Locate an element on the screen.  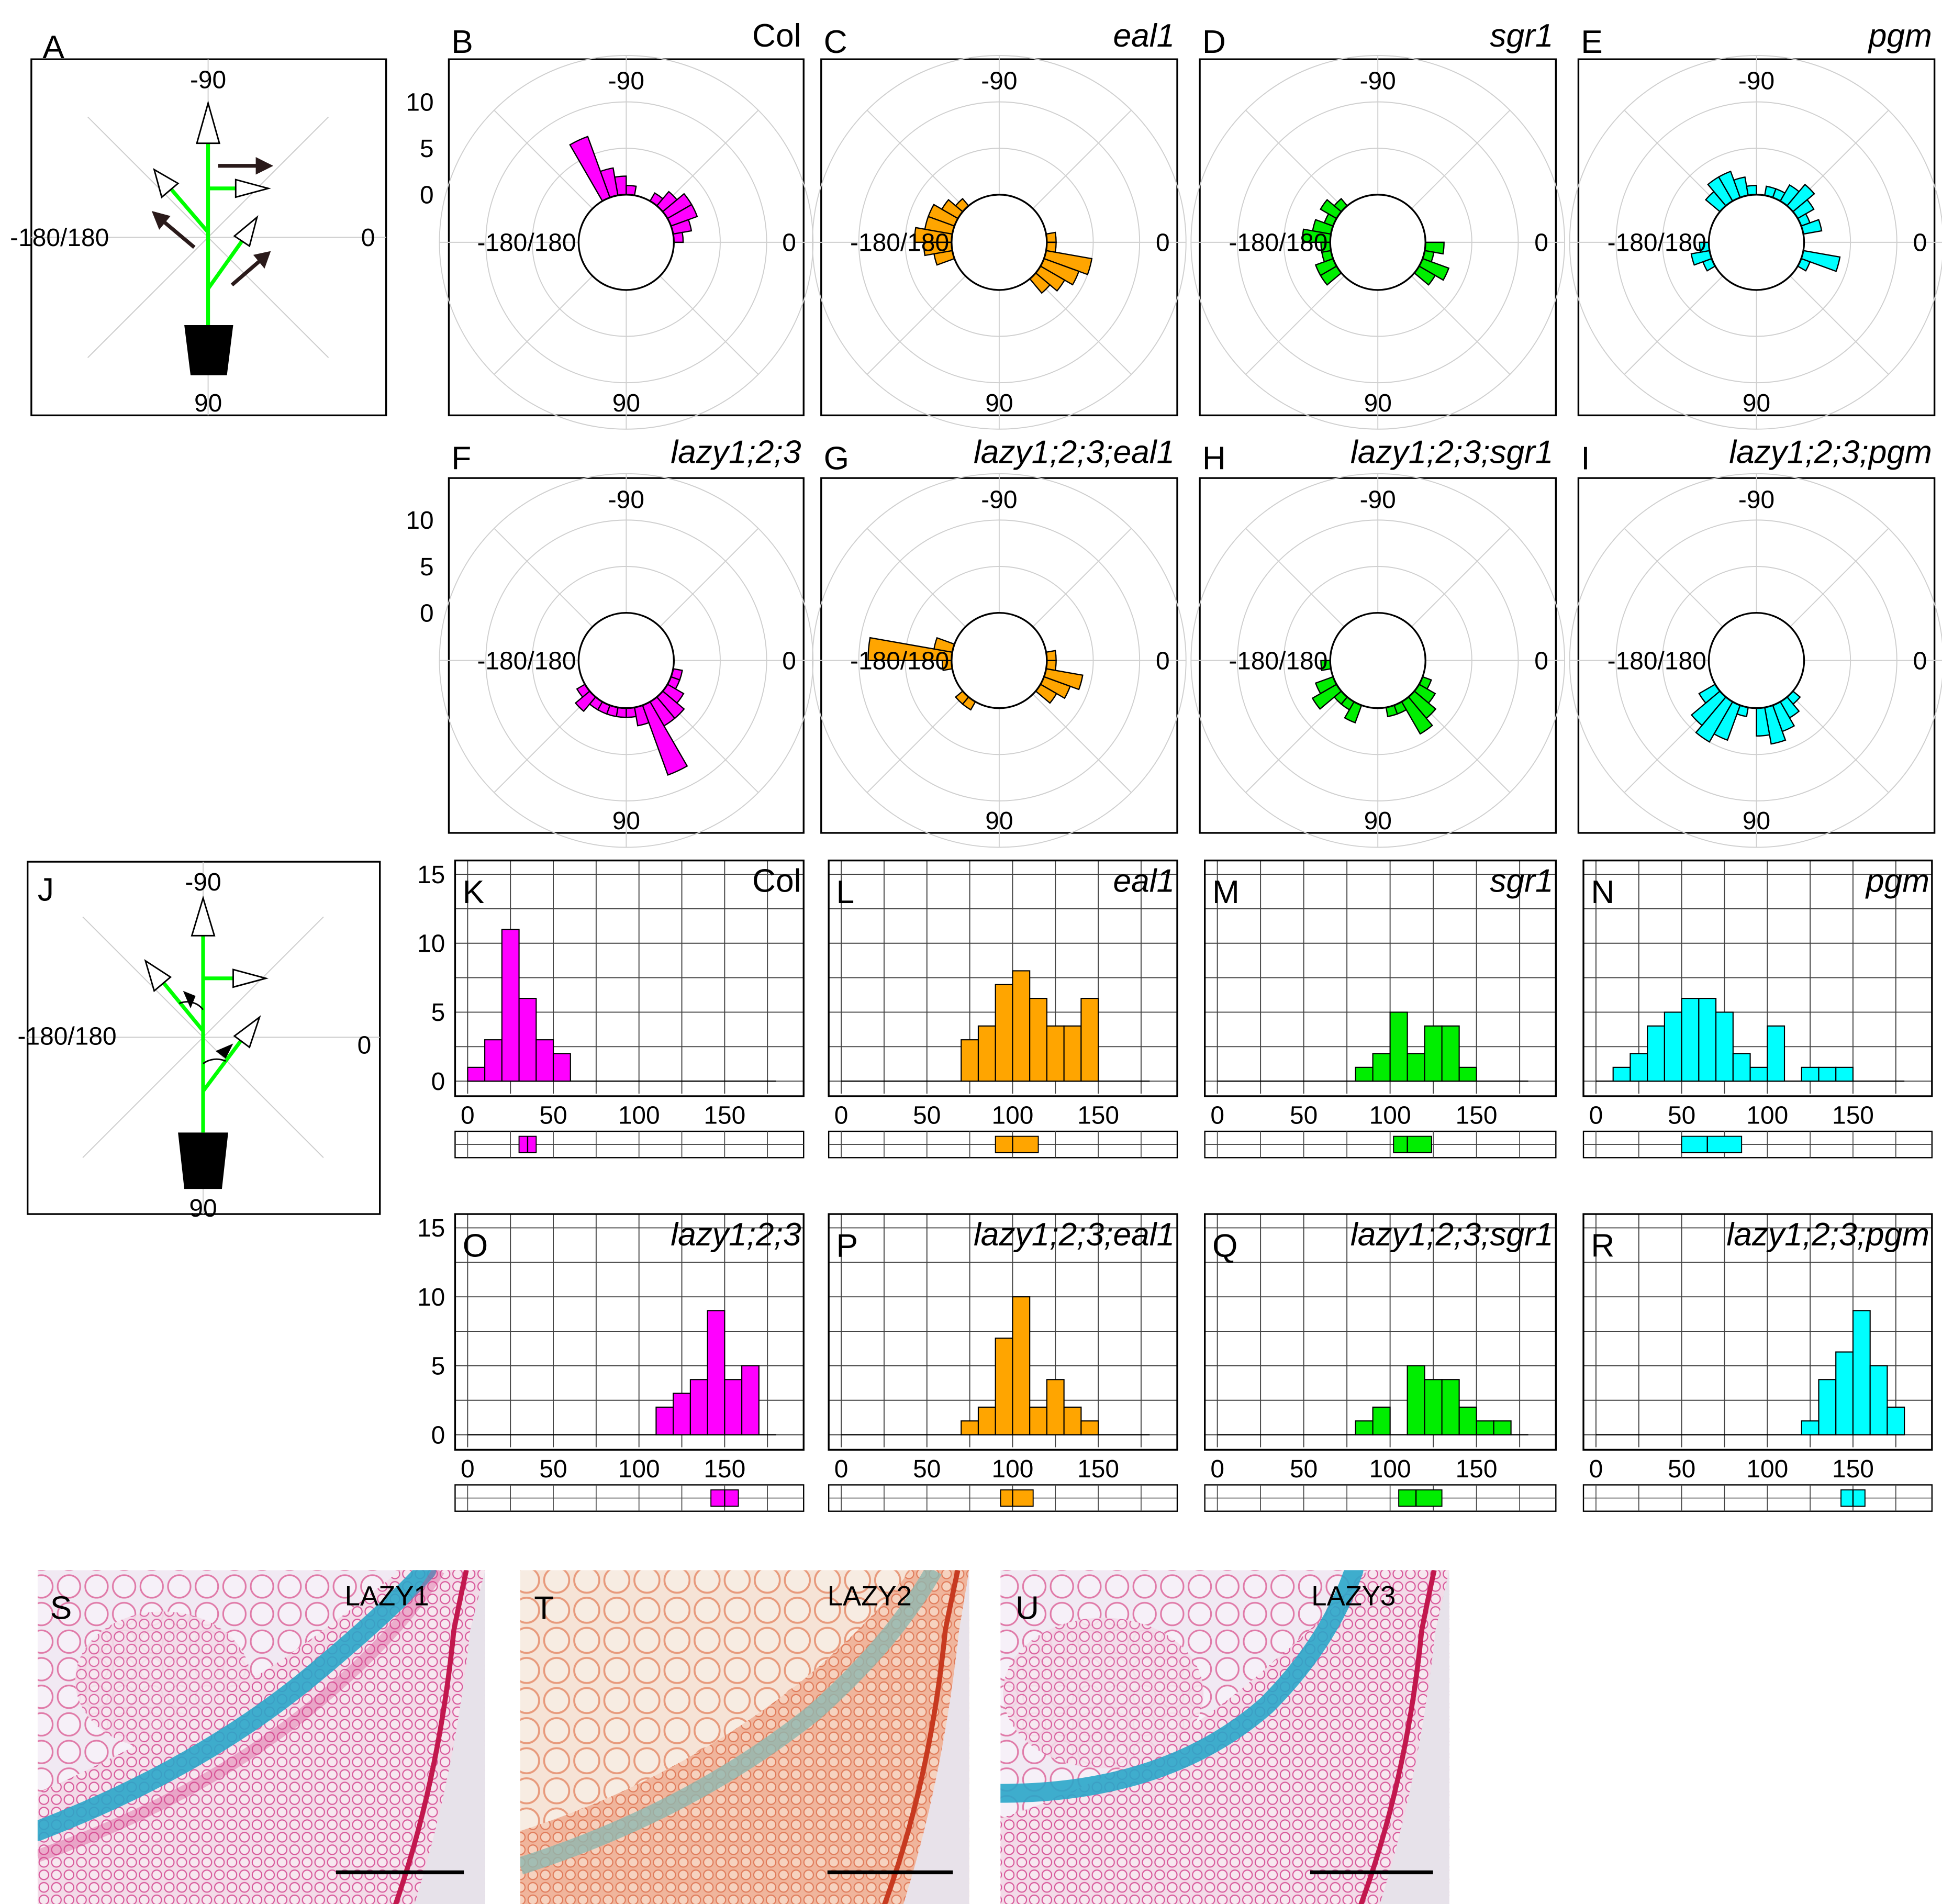
polar-genotype-label: lazy1;2;3;sgr1 is located at coordinates (1453, 452).